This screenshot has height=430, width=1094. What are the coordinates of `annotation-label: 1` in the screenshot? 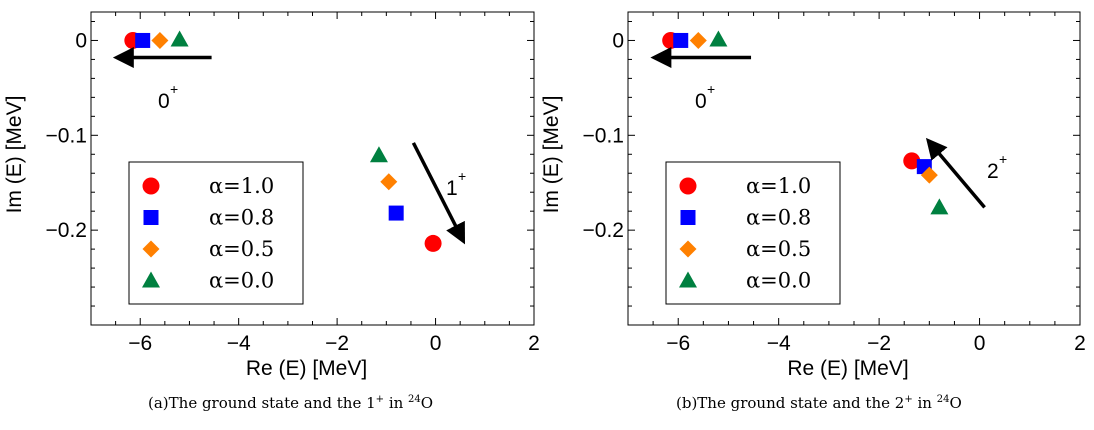 It's located at (452, 188).